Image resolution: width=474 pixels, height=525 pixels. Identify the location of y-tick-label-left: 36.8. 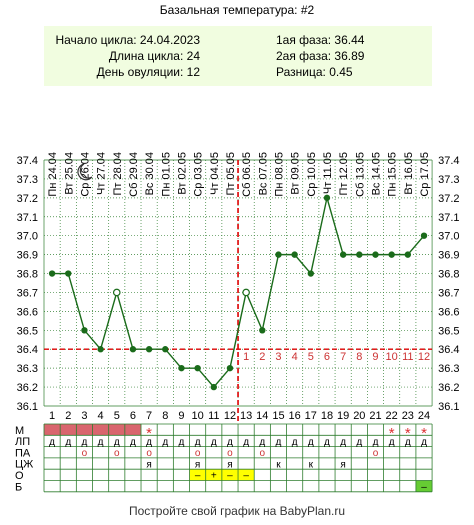
(27, 275).